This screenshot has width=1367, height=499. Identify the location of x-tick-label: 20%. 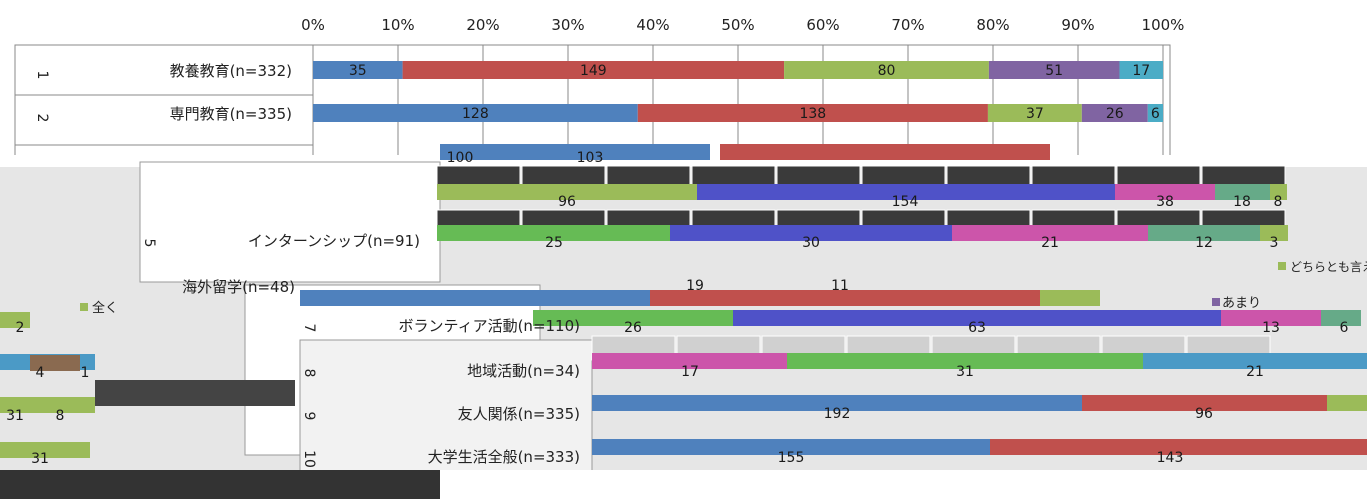
(482, 25).